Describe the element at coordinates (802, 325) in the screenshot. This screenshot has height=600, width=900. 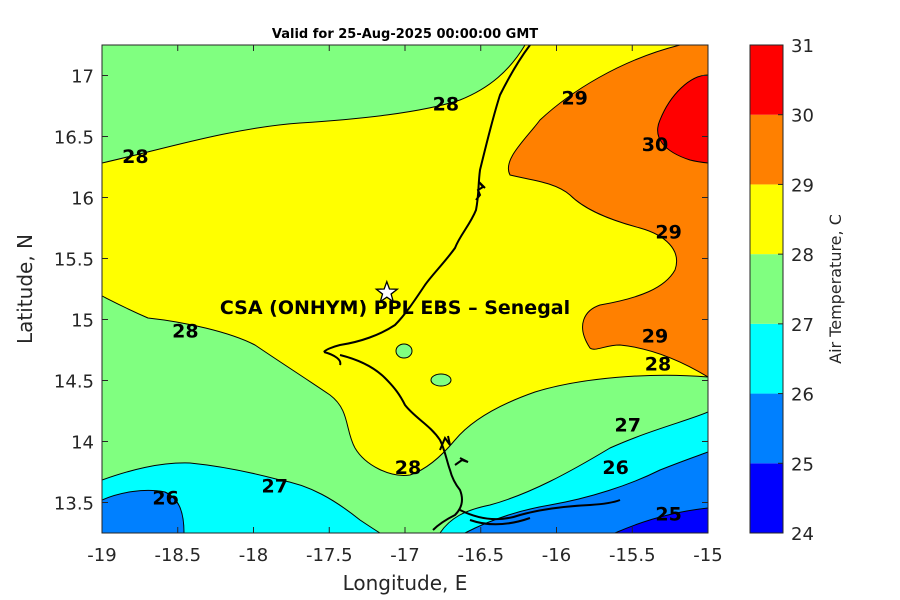
I see `colorbar-tick-label: 27` at that location.